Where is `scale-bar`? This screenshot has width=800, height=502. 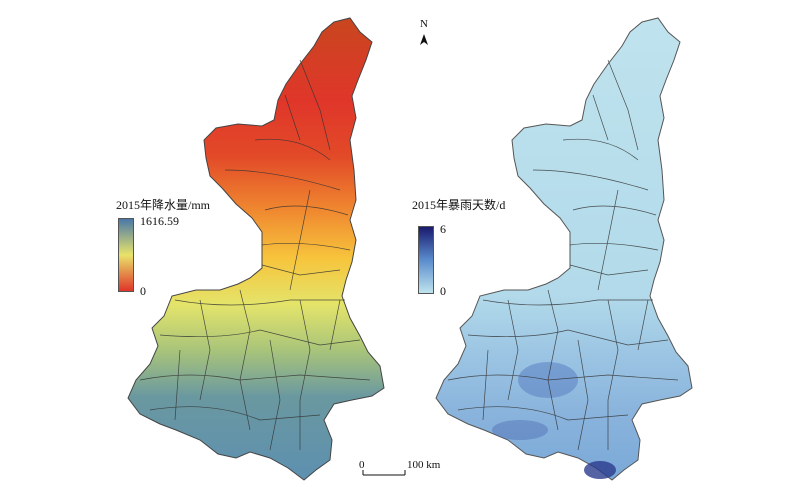
scale-bar is located at coordinates (384, 473).